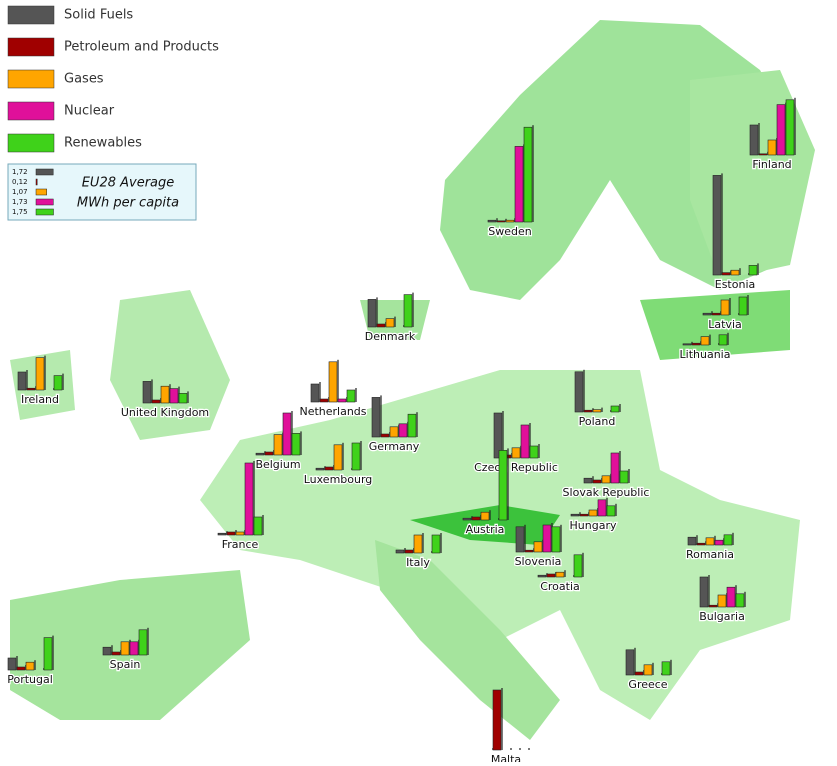 This screenshot has height=766, width=837. I want to click on country-label: Germany, so click(394, 446).